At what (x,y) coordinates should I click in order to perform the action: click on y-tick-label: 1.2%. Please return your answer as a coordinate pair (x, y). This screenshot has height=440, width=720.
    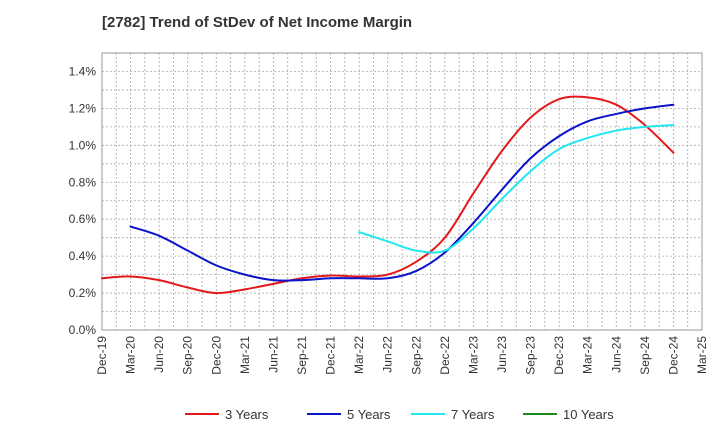
    Looking at the image, I should click on (83, 108).